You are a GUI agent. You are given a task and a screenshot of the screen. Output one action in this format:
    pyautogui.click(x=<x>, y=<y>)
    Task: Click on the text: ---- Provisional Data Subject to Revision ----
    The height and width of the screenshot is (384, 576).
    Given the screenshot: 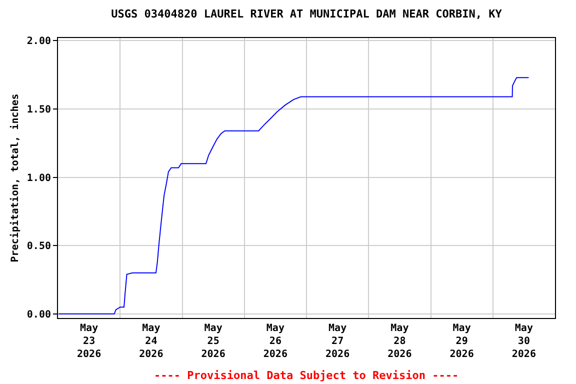 What is the action you would take?
    pyautogui.click(x=306, y=375)
    